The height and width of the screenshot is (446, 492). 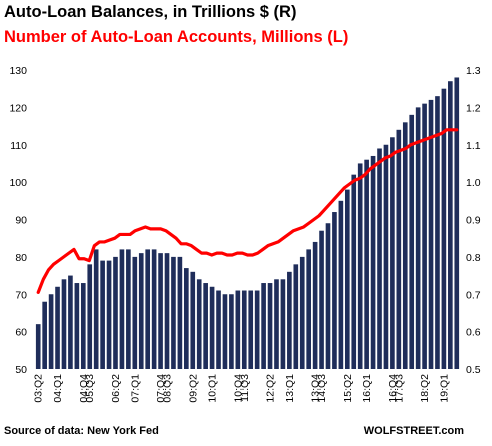 I want to click on left-tick-label: 110, so click(x=18, y=146).